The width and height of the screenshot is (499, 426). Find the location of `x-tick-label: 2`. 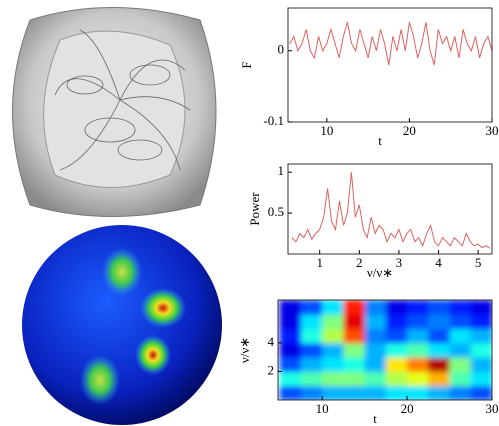

x-tick-label: 2 is located at coordinates (359, 262).